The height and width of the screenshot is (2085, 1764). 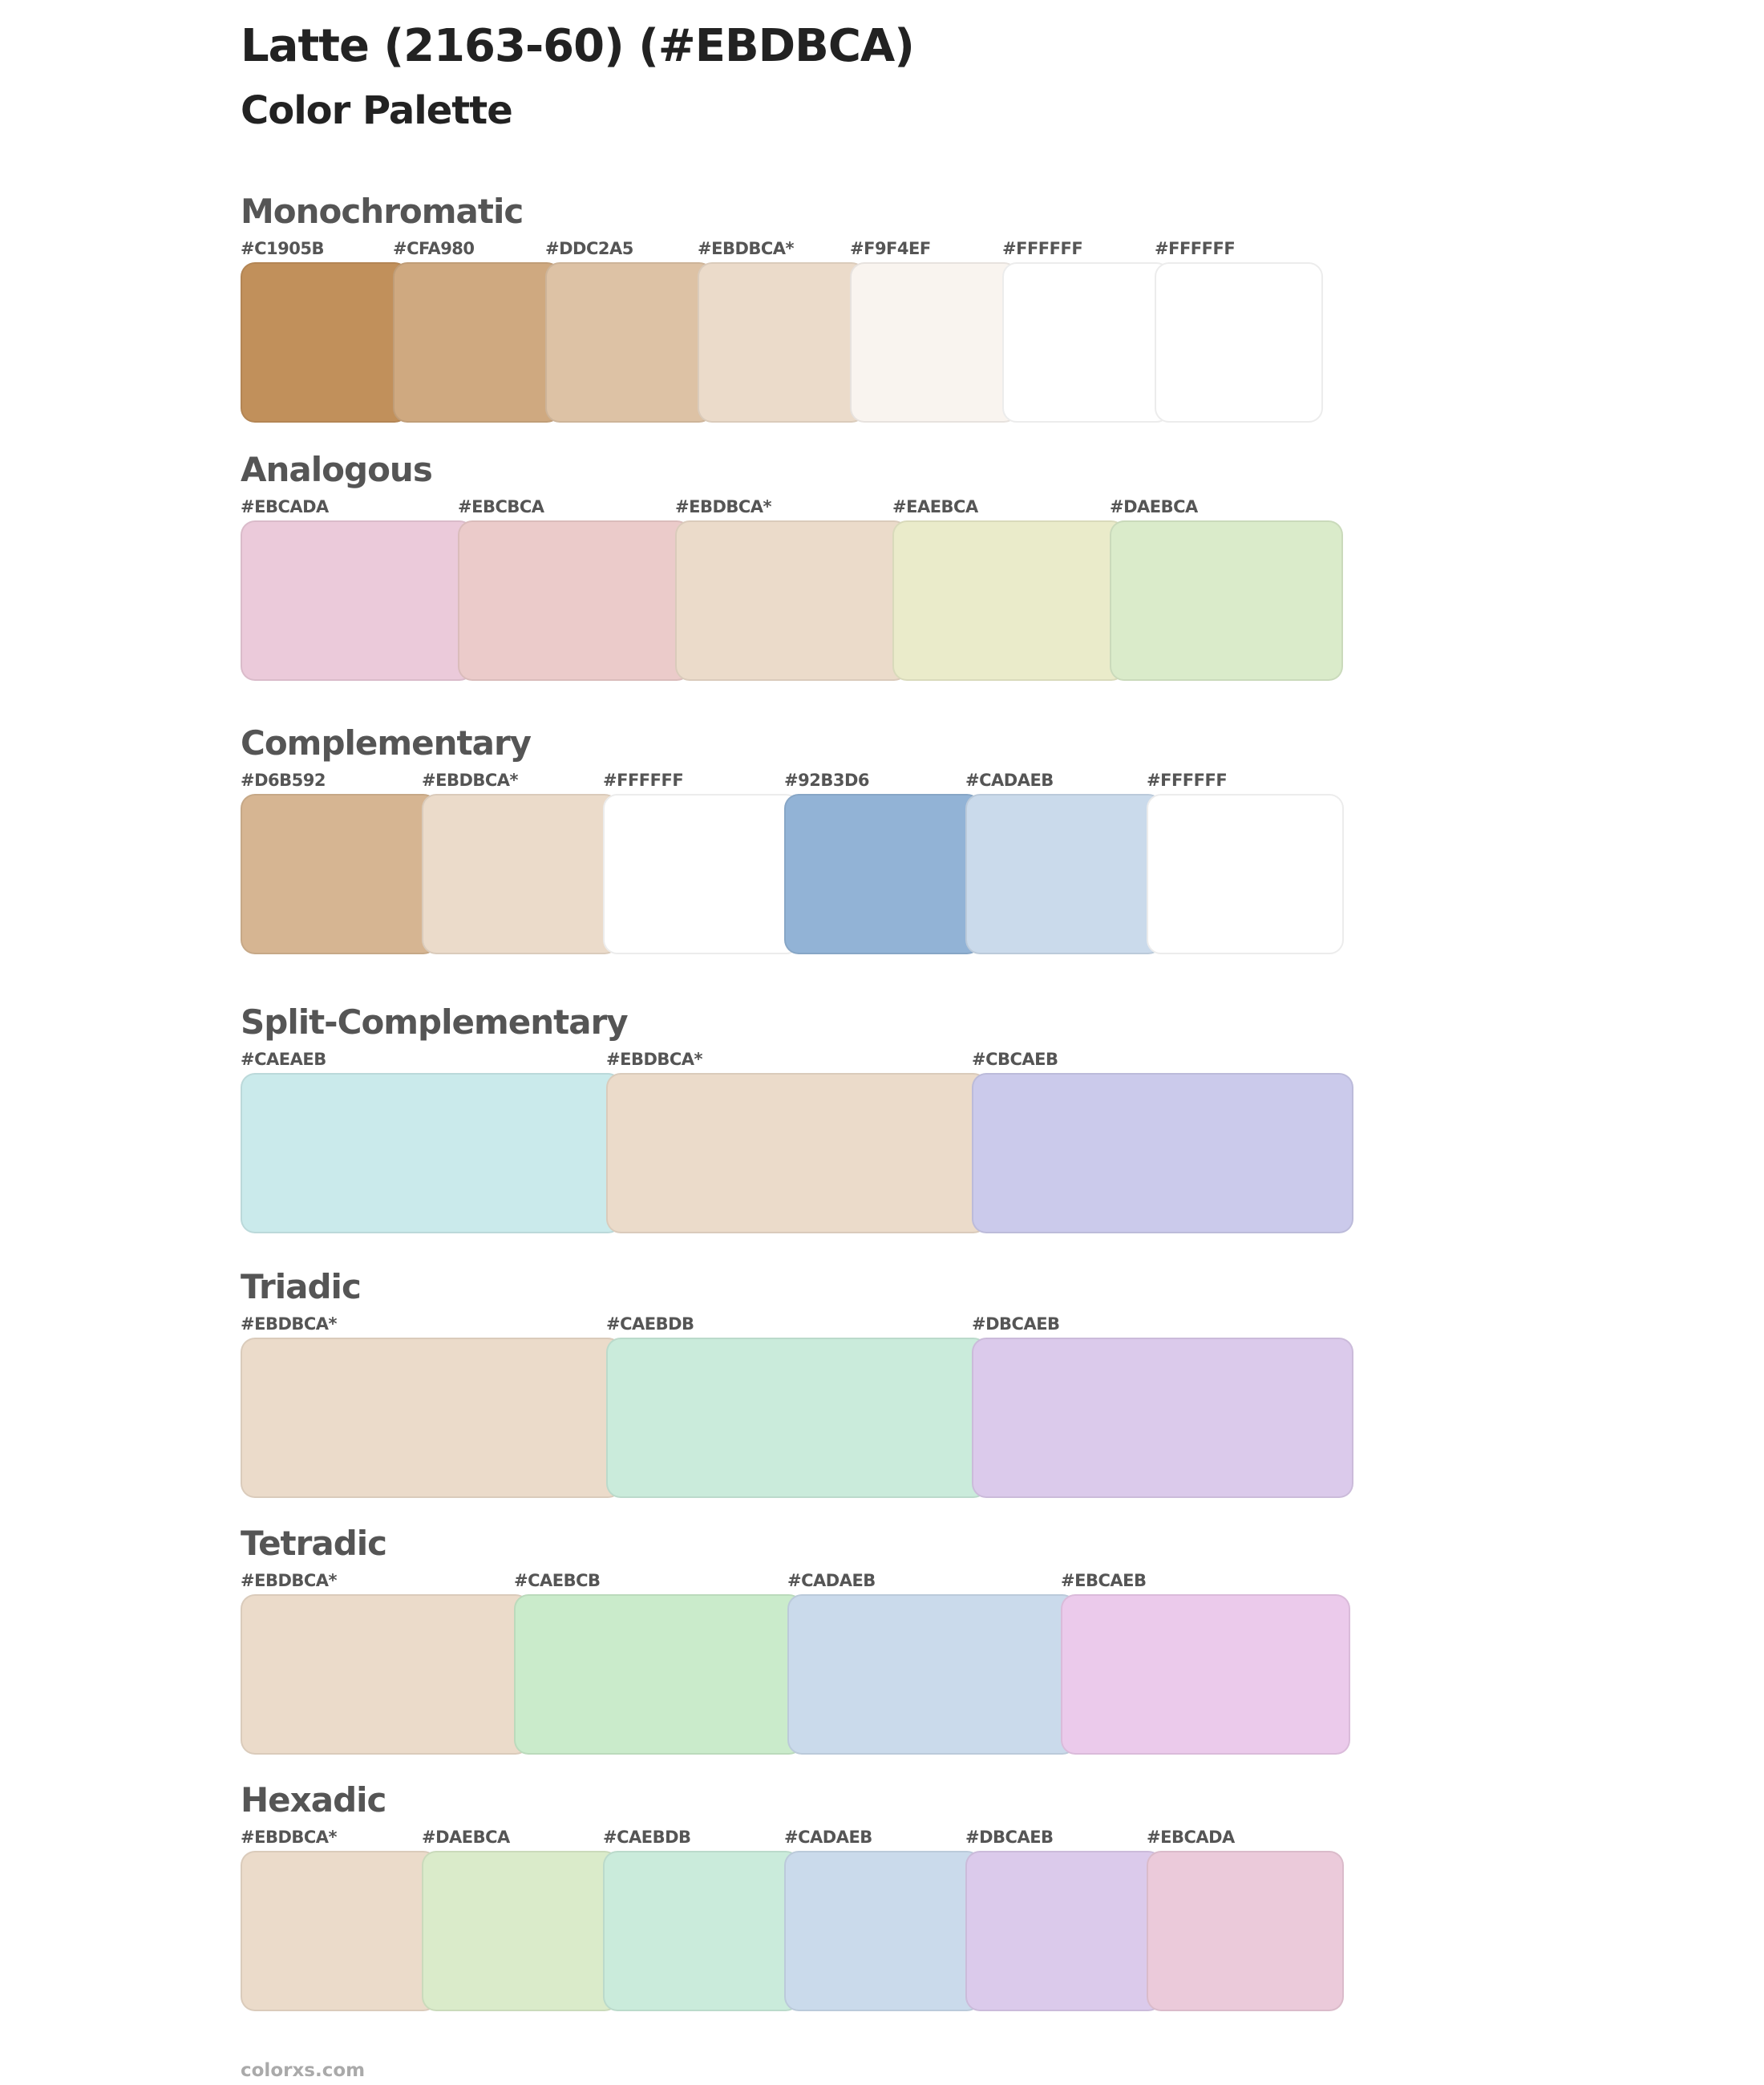 I want to click on section-heading: Hexadic, so click(x=313, y=1800).